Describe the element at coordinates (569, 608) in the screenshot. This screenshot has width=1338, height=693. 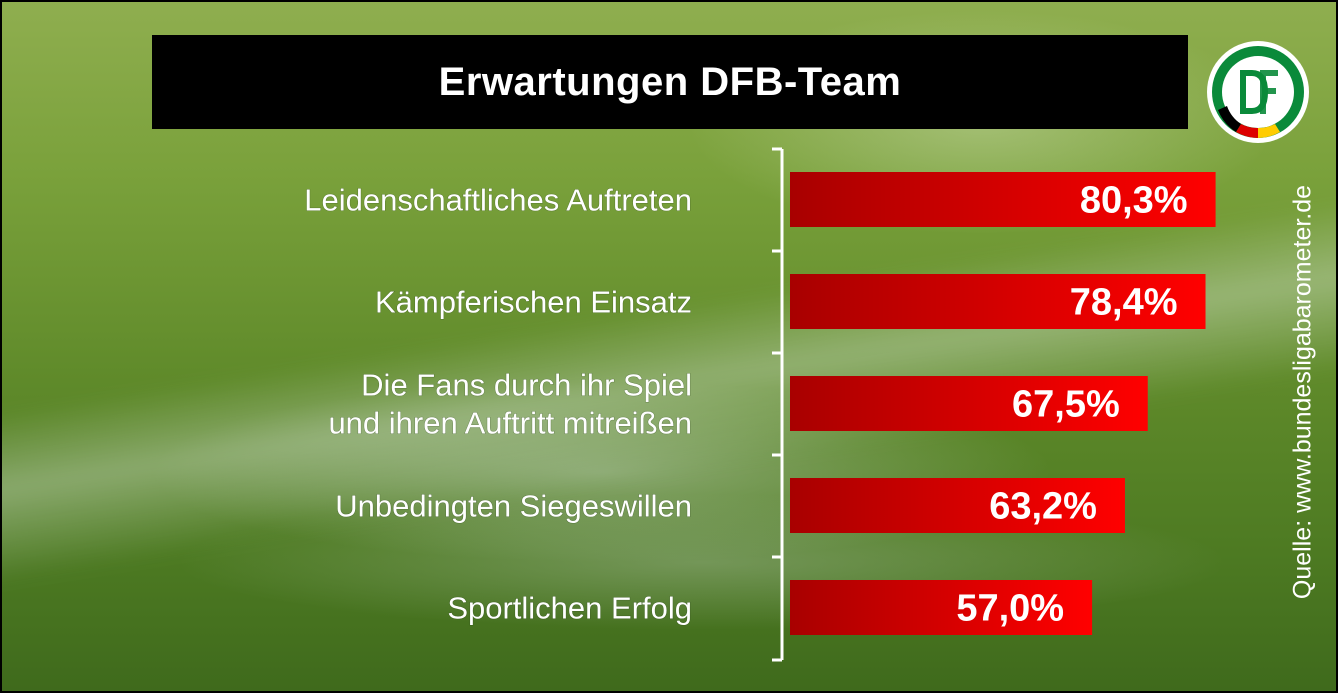
I see `category-label: Sportlichen Erfolg` at that location.